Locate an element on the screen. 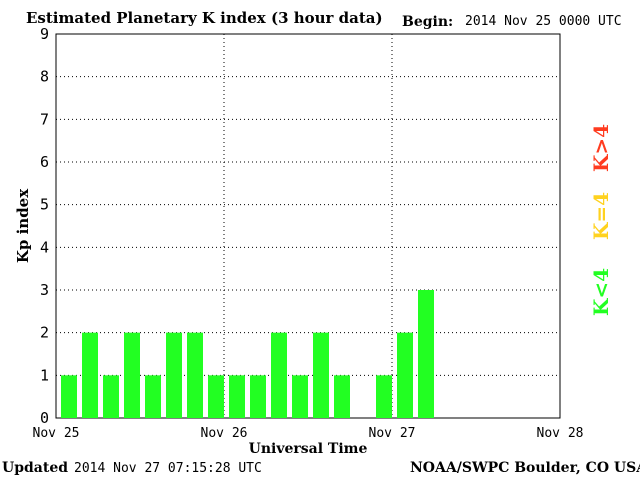 The height and width of the screenshot is (480, 640). y-tick-label: 4 is located at coordinates (44, 247).